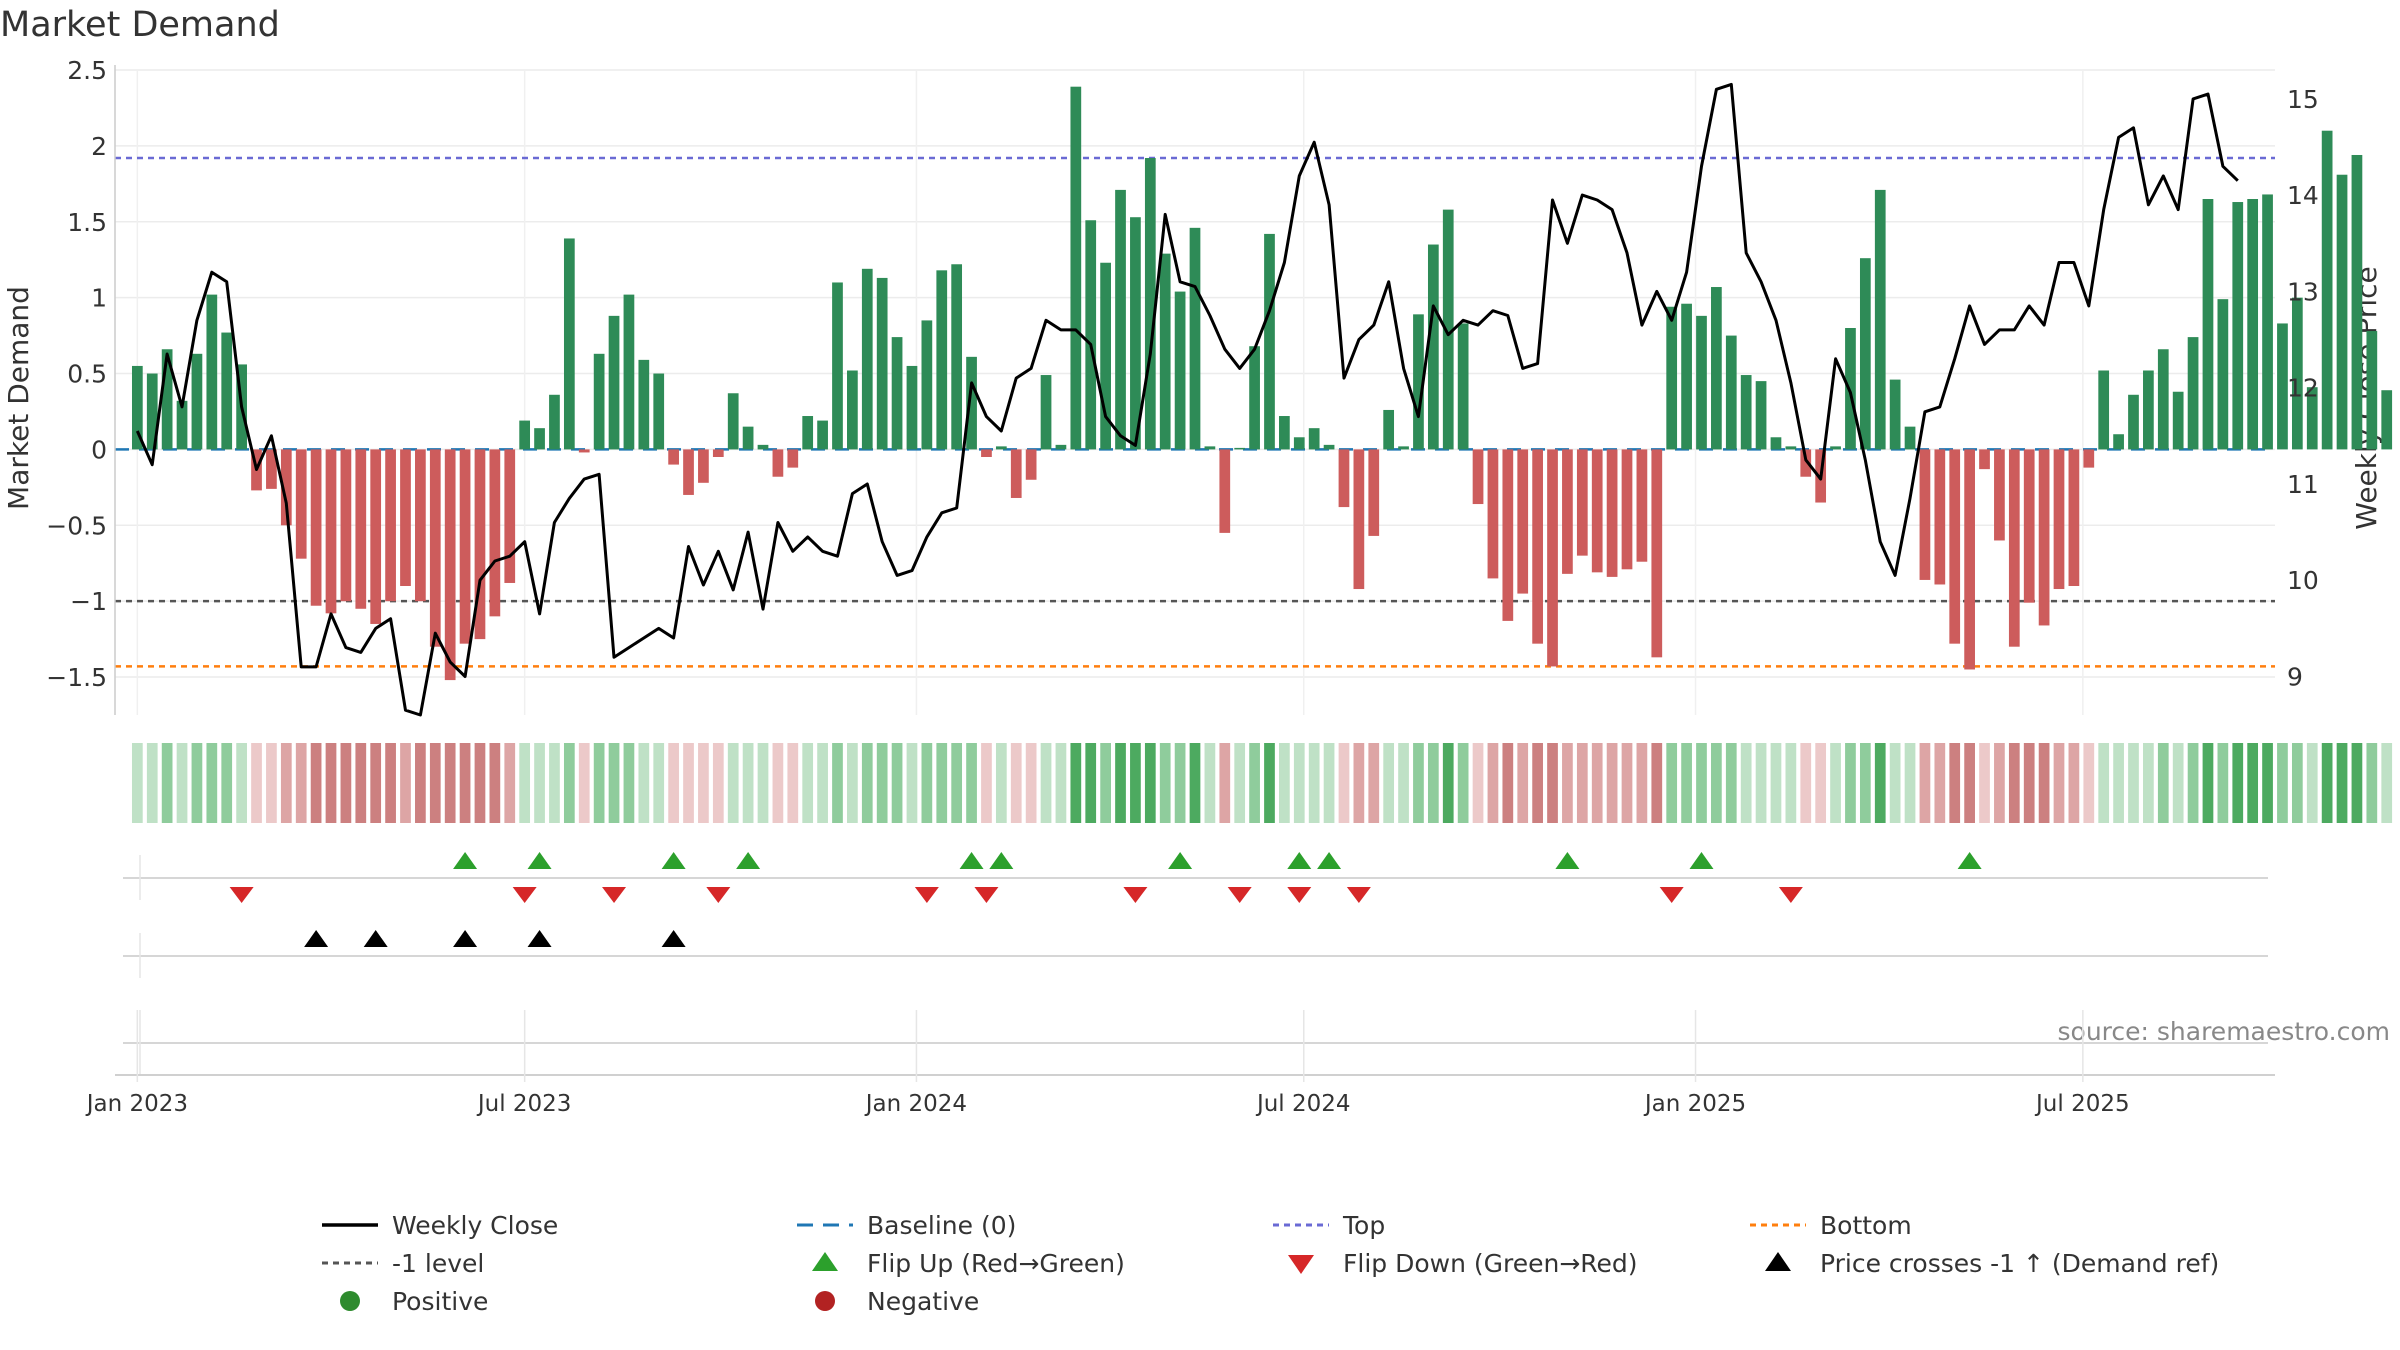 This screenshot has height=1350, width=2400. Describe the element at coordinates (1301, 1264) in the screenshot. I see `legend-swatch-flip-down` at that location.